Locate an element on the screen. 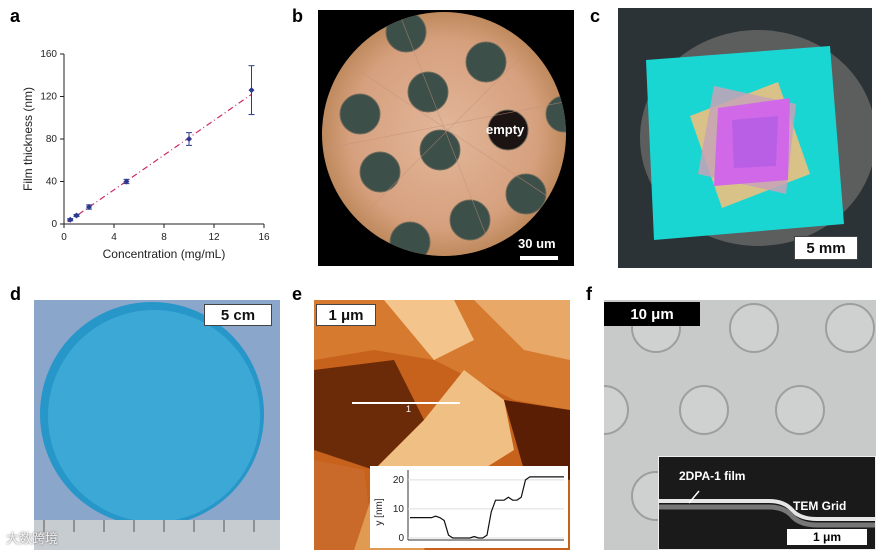 The image size is (880, 556). x-tick-label: 0 is located at coordinates (64, 237).